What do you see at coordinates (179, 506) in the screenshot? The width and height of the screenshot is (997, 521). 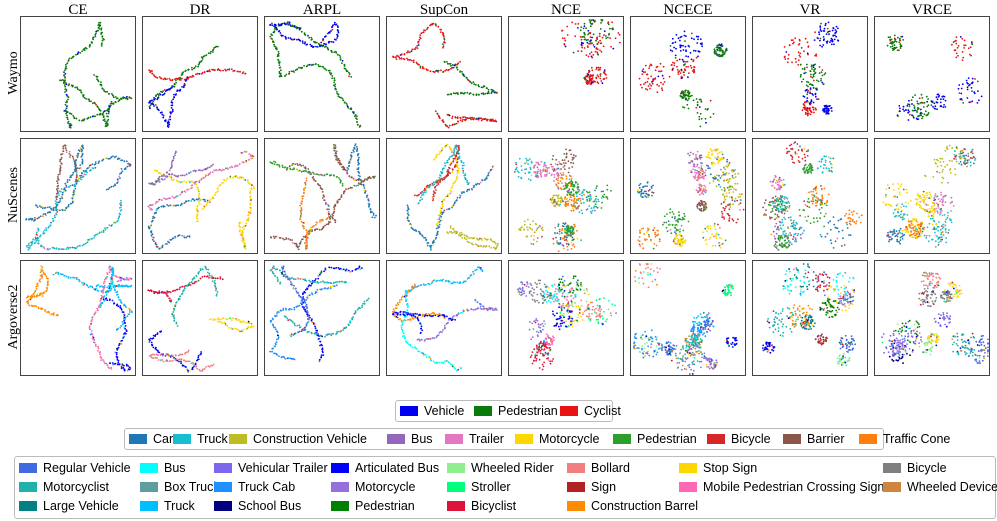 I see `legend-label: Truck` at bounding box center [179, 506].